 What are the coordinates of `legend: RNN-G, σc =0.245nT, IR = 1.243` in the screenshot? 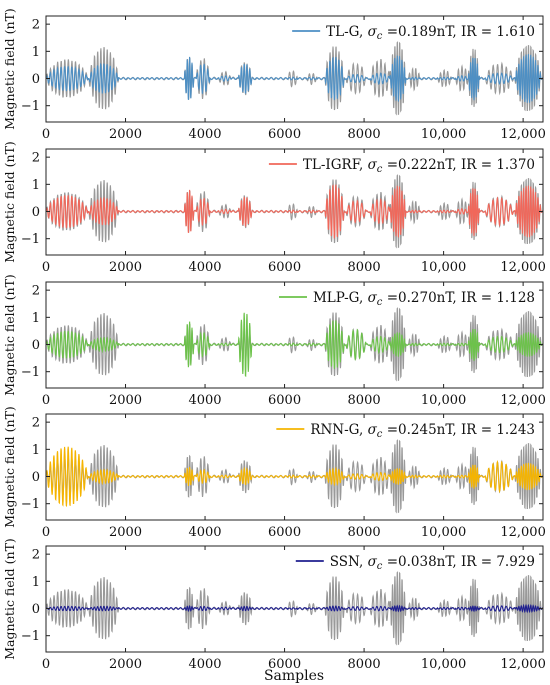 It's located at (405, 431).